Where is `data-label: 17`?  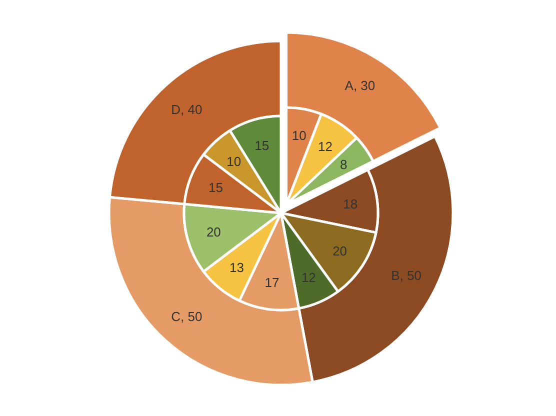
data-label: 17 is located at coordinates (272, 282).